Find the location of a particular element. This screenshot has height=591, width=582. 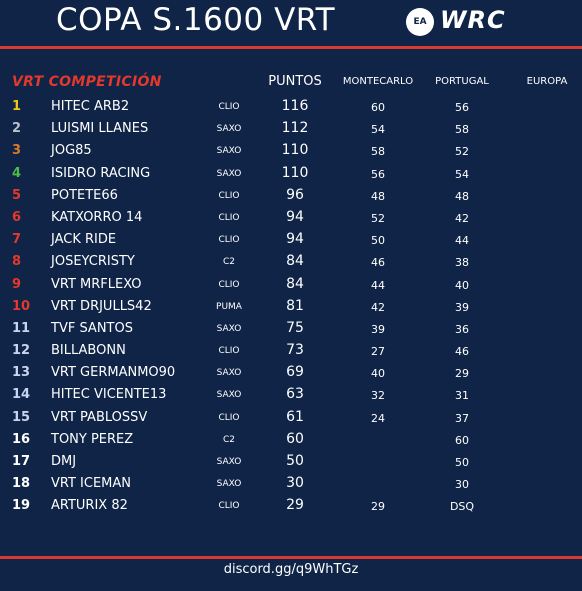

points-cell: 96 is located at coordinates (295, 194).